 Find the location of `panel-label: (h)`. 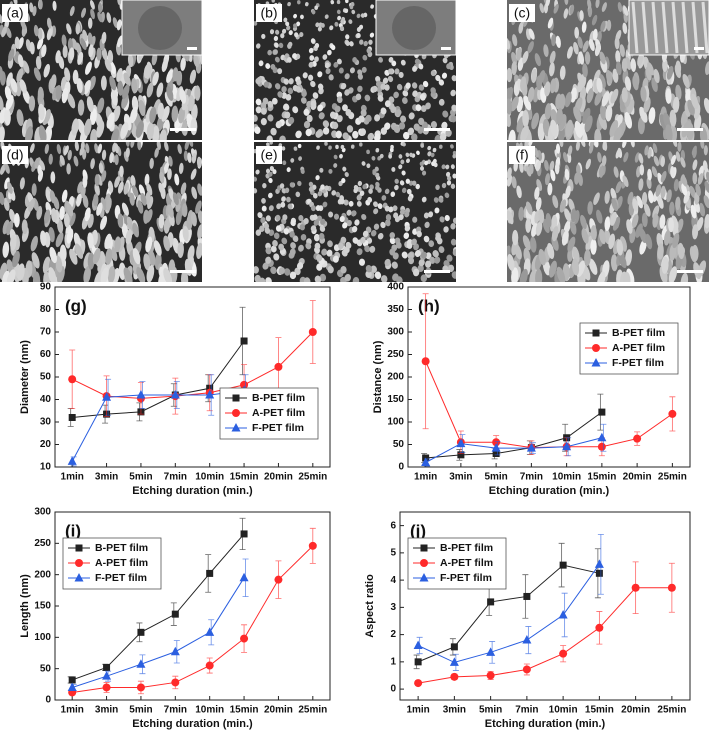

panel-label: (h) is located at coordinates (429, 305).